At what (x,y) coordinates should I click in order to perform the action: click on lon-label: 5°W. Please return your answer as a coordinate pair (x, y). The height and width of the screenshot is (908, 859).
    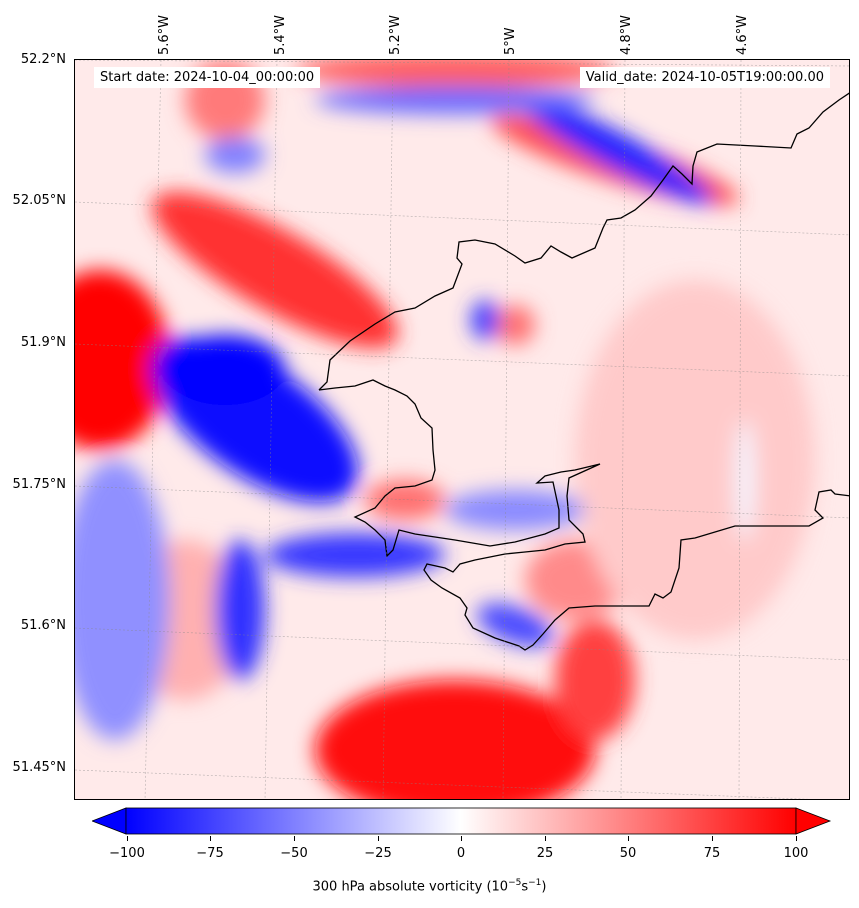
    Looking at the image, I should click on (510, 41).